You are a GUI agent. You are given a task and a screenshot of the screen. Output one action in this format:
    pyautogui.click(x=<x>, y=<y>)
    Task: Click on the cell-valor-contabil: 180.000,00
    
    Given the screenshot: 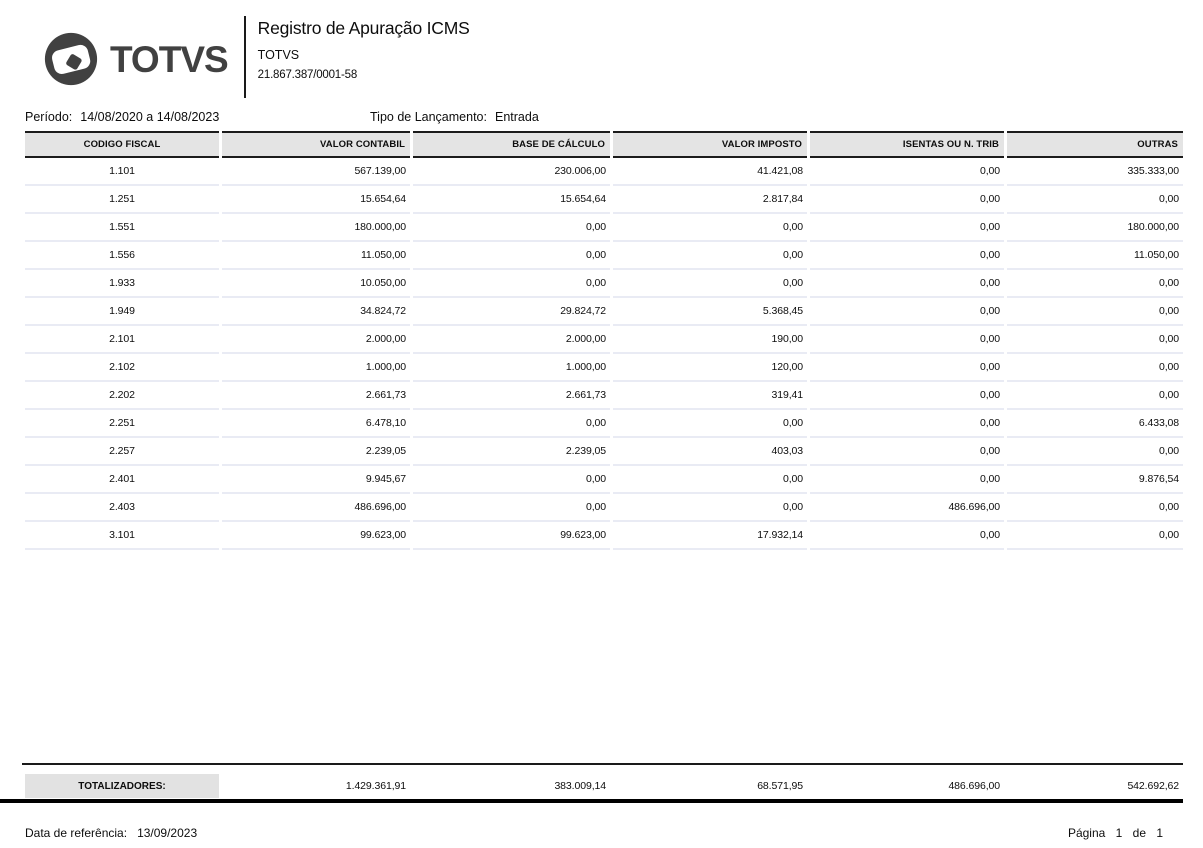 What is the action you would take?
    pyautogui.click(x=316, y=228)
    